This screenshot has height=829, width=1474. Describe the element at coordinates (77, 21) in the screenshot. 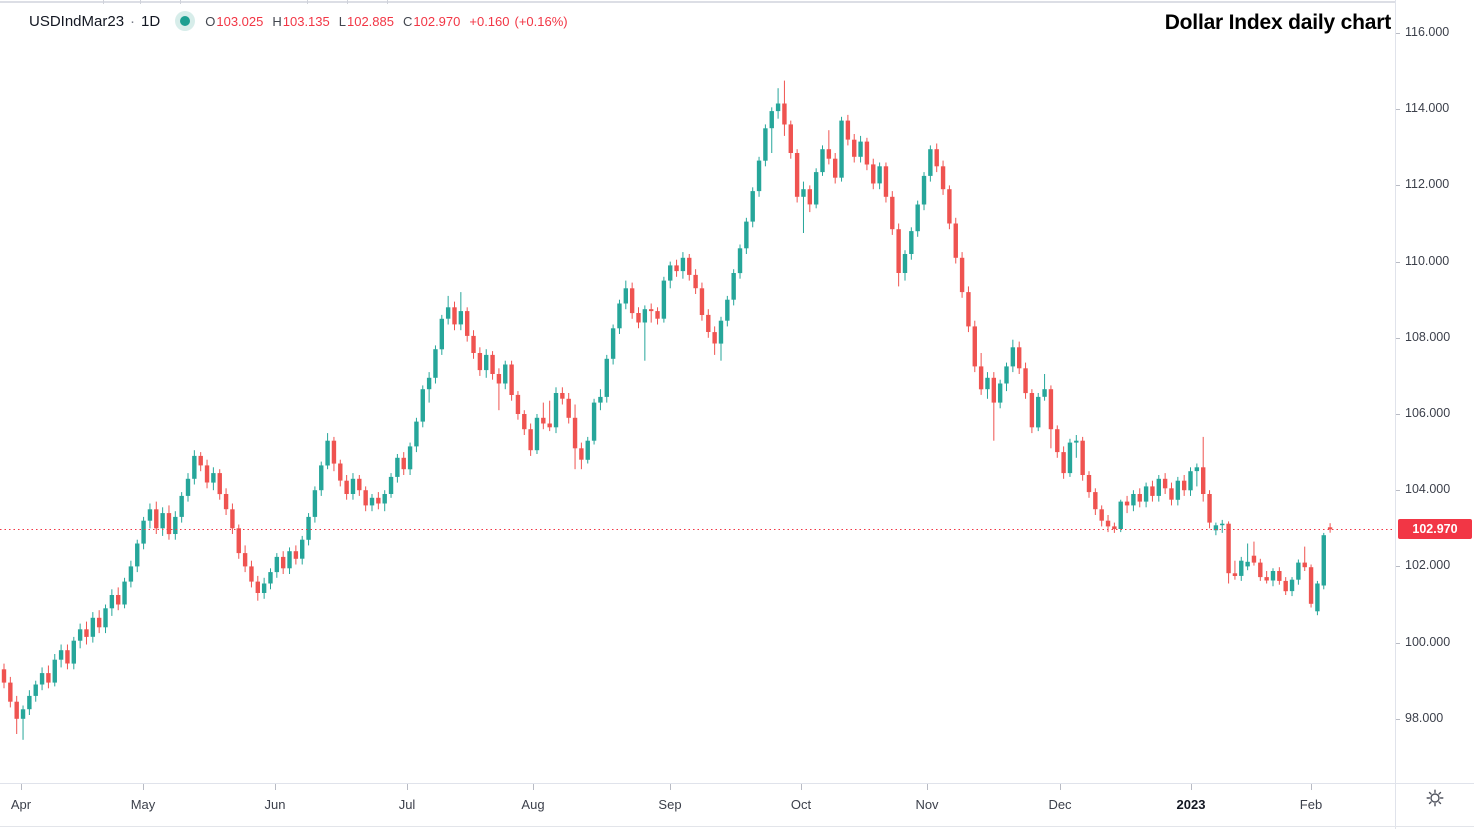

I see `symbol-name: USDIndMar23` at that location.